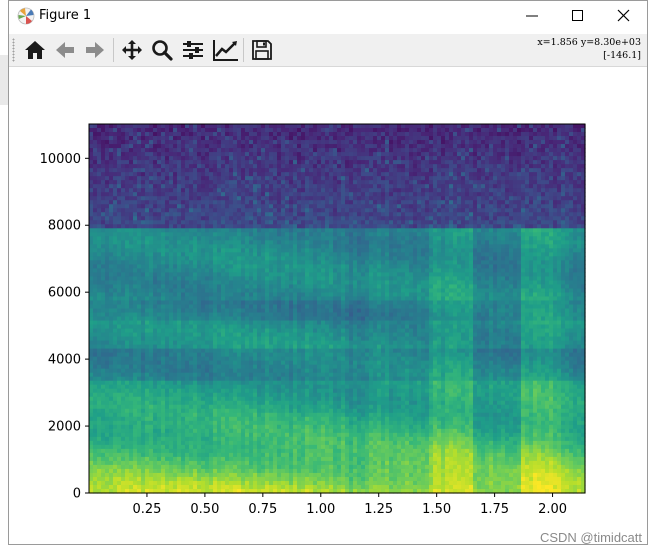  Describe the element at coordinates (64, 360) in the screenshot. I see `y-tick-label: 4000` at that location.